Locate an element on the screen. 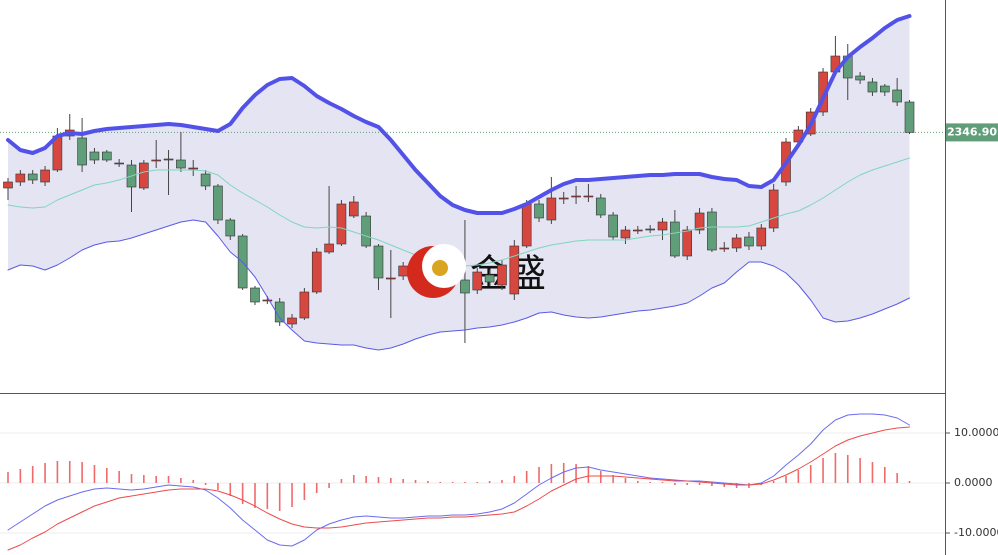  y-tick-label: 0.0000 is located at coordinates (973, 482).